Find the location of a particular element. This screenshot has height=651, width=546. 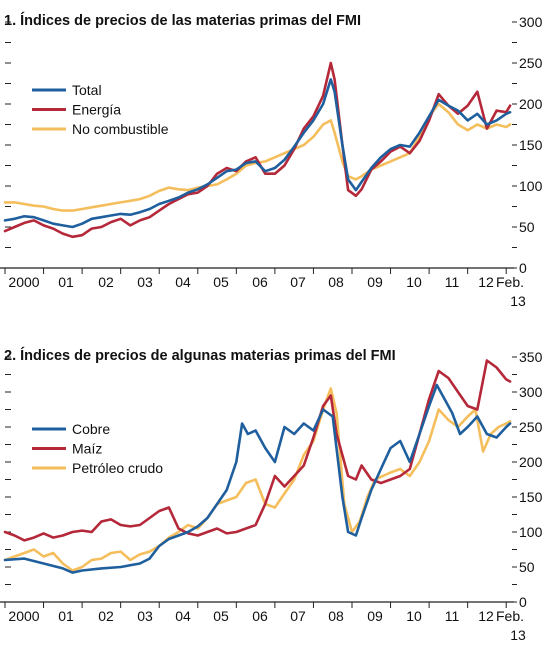

y-tick-label: 350 is located at coordinates (531, 357).